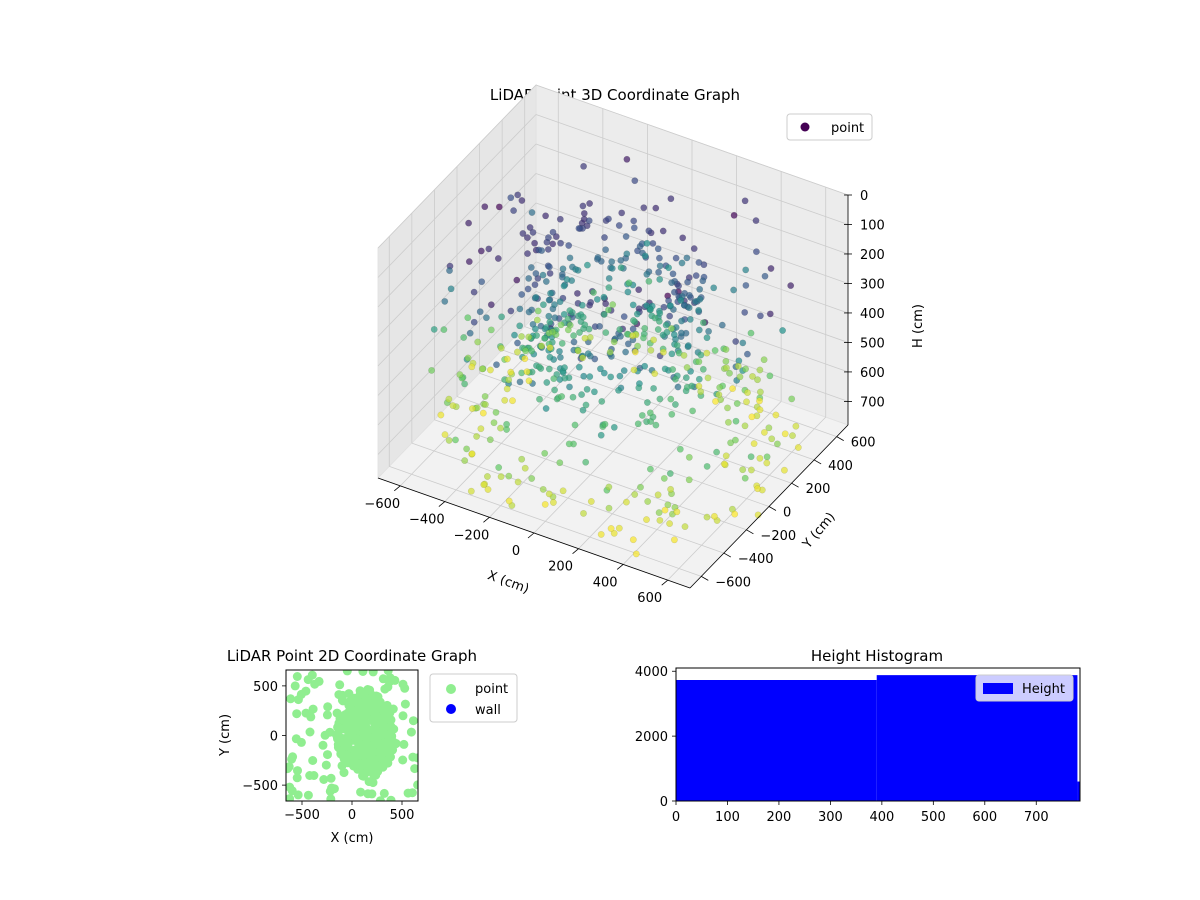  I want to click on chart-3d-z-tick-label: 0, so click(864, 196).